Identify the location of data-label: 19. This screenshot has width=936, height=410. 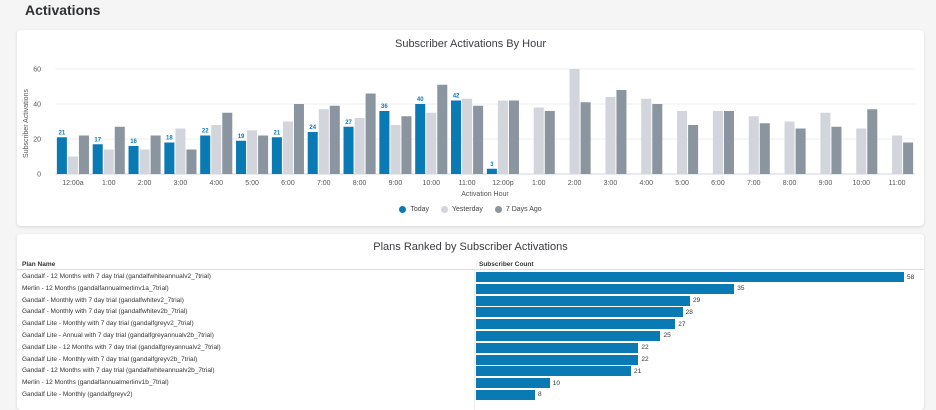
(241, 137).